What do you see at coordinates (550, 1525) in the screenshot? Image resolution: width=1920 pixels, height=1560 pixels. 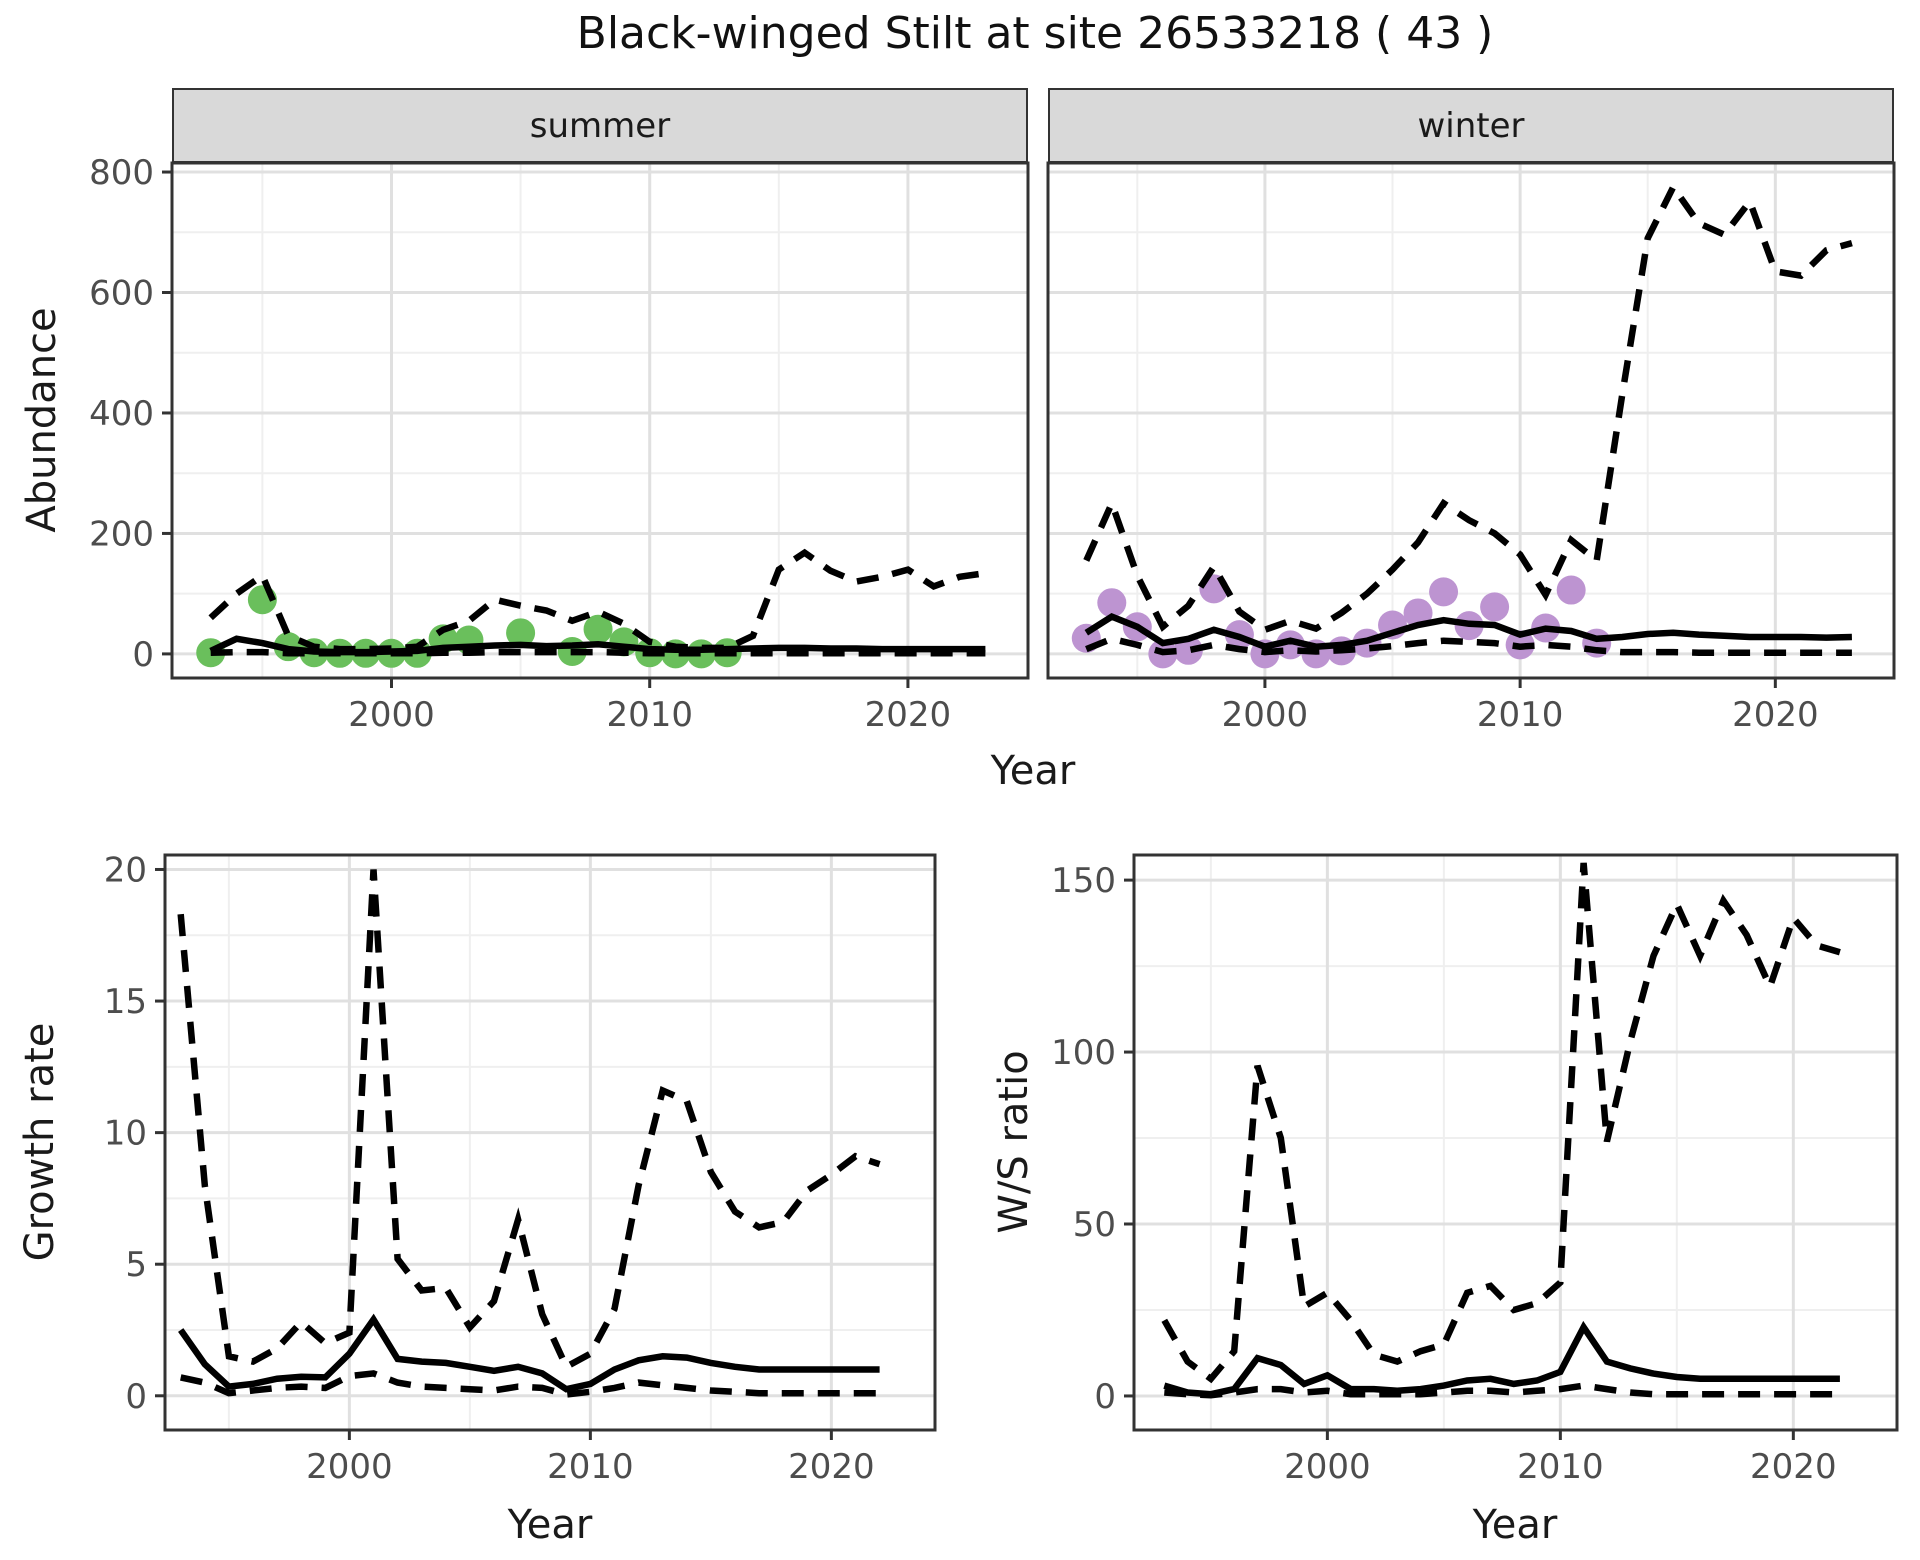 I see `x-axis-title-year-growth: Year` at bounding box center [550, 1525].